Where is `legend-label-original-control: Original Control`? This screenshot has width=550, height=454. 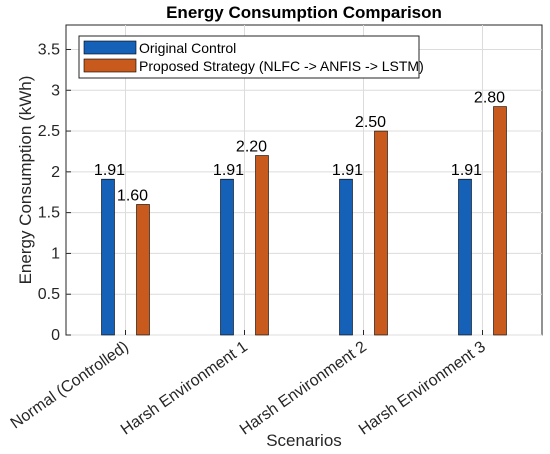
legend-label-original-control: Original Control is located at coordinates (187, 48).